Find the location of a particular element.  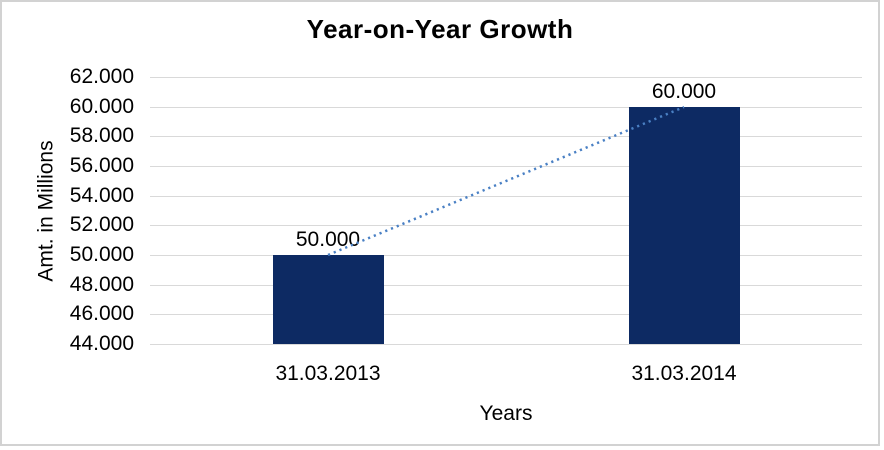

x-tick-label: 31.03.2014 is located at coordinates (684, 373).